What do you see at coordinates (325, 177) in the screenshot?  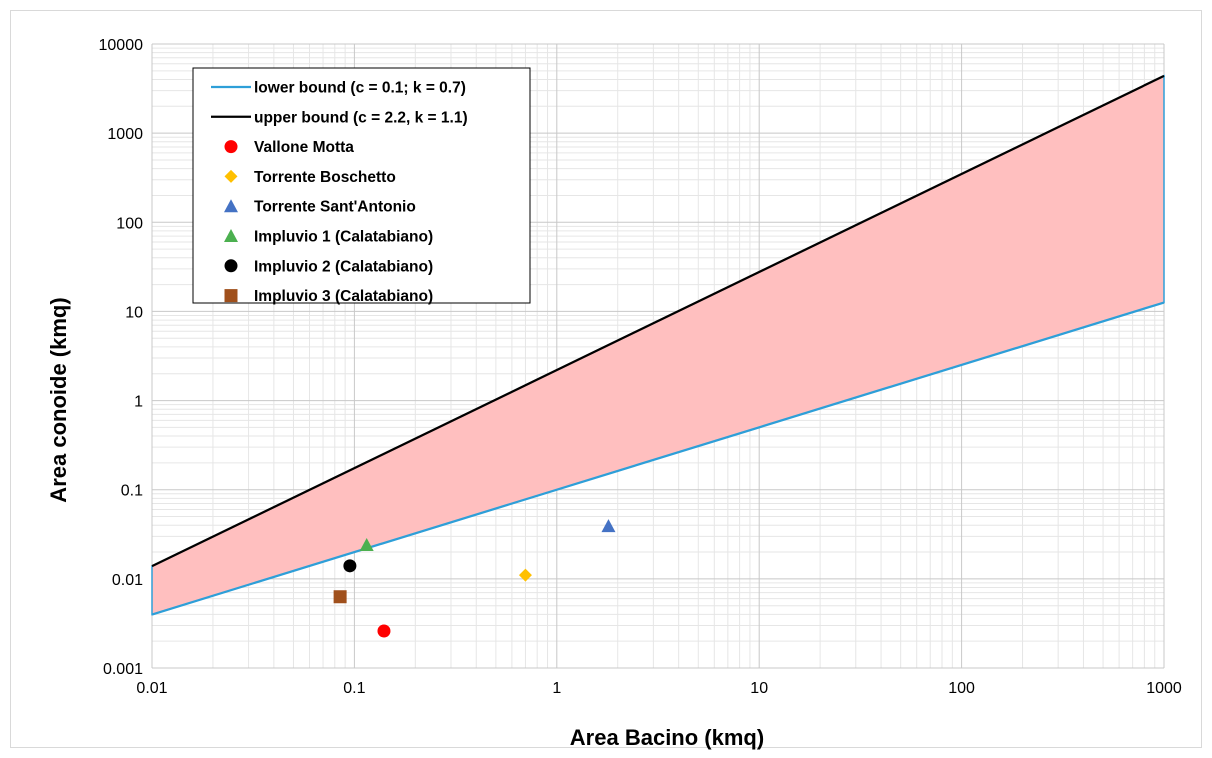 I see `legend-label: Torrente Boschetto` at bounding box center [325, 177].